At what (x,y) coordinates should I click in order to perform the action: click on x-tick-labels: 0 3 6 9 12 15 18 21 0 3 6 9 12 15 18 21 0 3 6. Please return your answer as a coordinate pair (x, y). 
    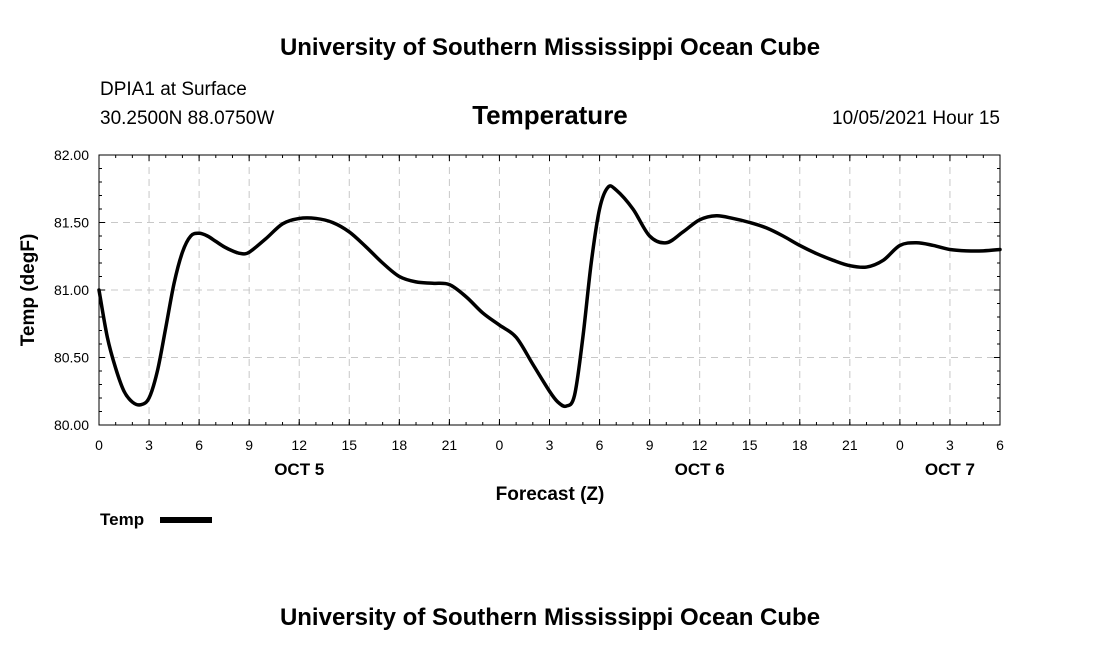
    Looking at the image, I should click on (549, 445).